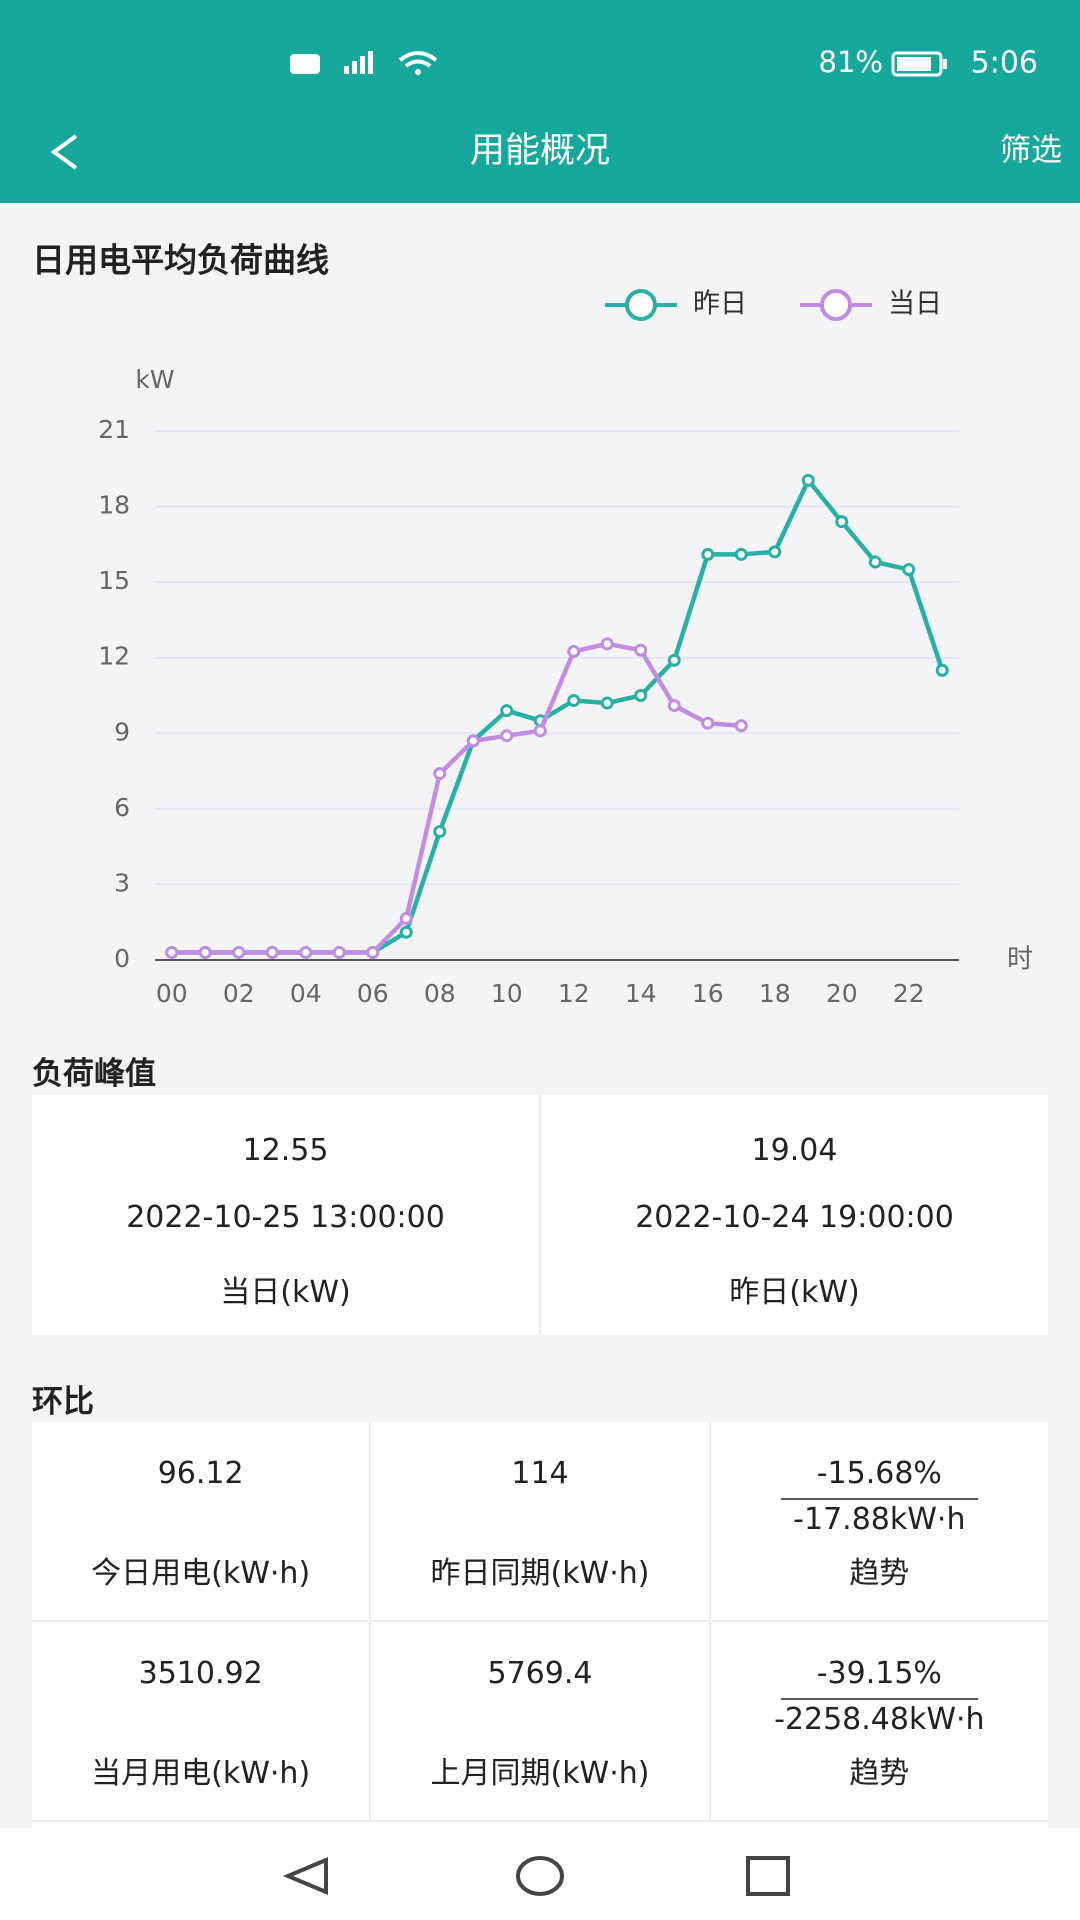 The width and height of the screenshot is (1080, 1920). I want to click on x-tick-label: 02, so click(239, 993).